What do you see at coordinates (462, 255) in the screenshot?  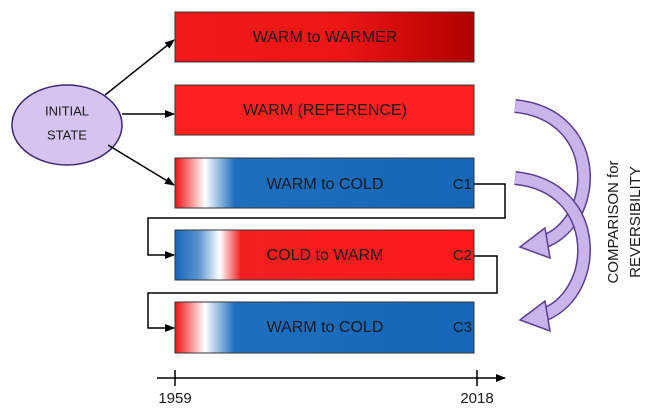 I see `box-code: C2` at bounding box center [462, 255].